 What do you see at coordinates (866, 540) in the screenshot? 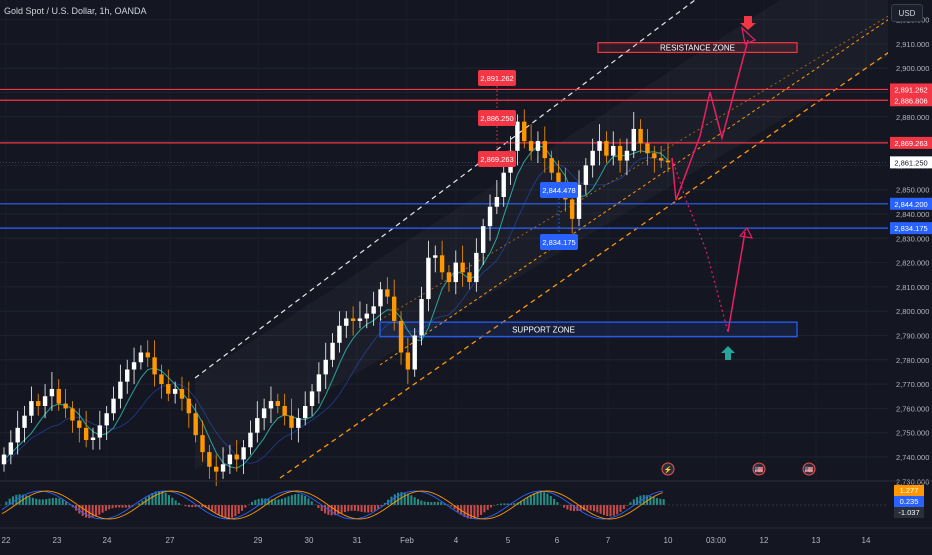
I see `time-tick-label: 14` at bounding box center [866, 540].